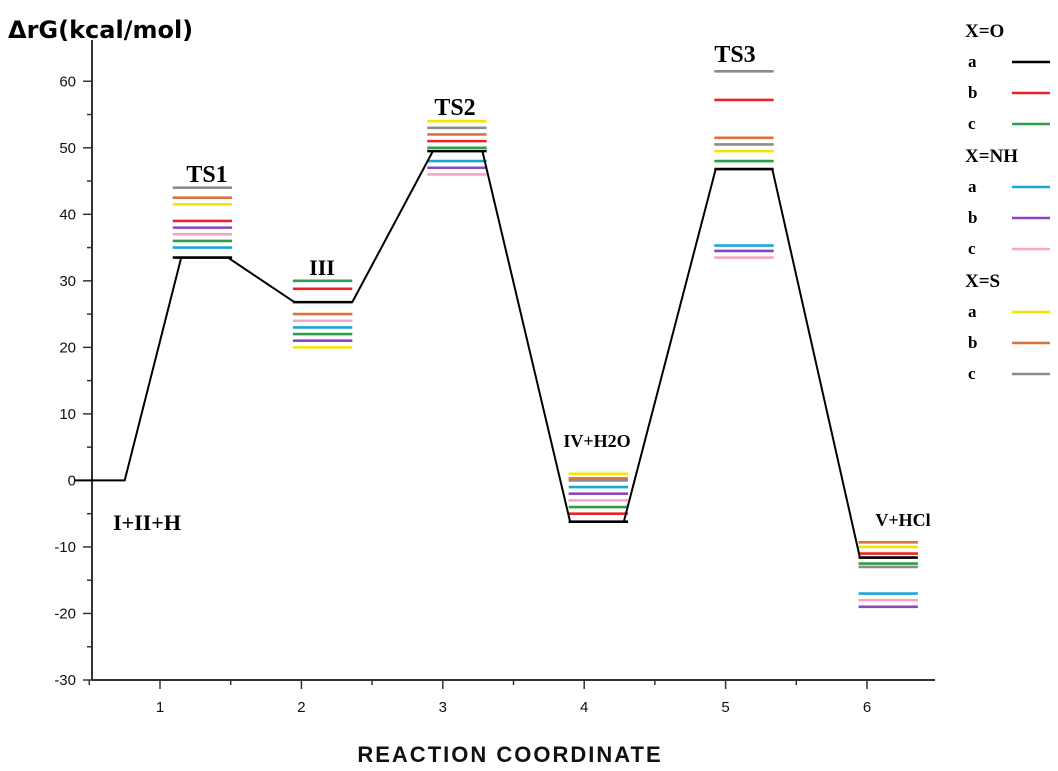  I want to click on legend-group-header: X=S, so click(982, 281).